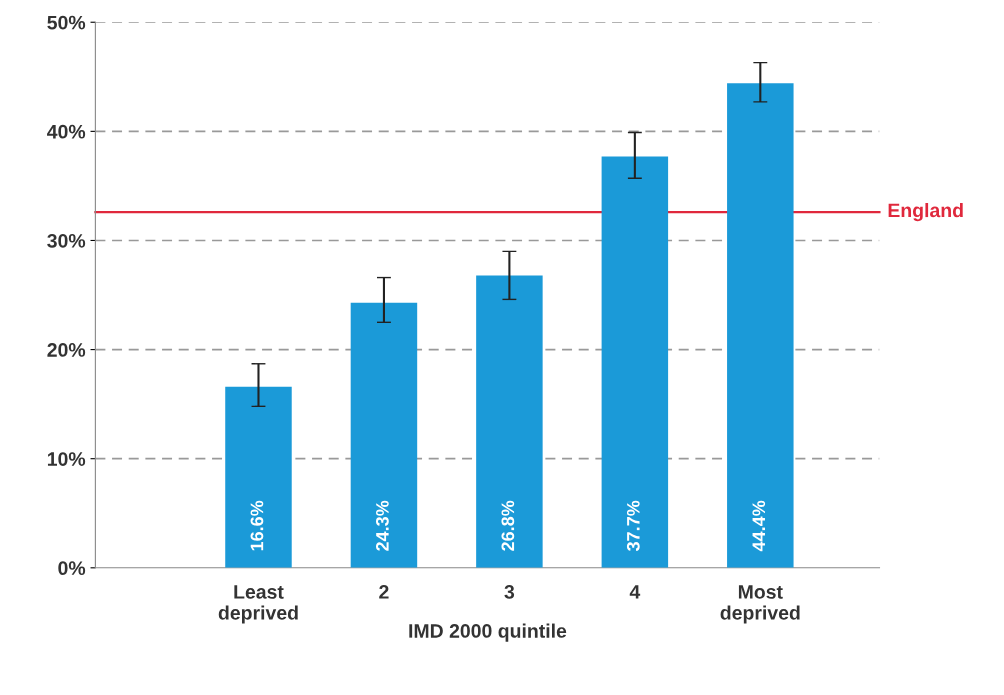 Image resolution: width=1004 pixels, height=695 pixels. Describe the element at coordinates (509, 592) in the screenshot. I see `x-tick-label: 3` at that location.